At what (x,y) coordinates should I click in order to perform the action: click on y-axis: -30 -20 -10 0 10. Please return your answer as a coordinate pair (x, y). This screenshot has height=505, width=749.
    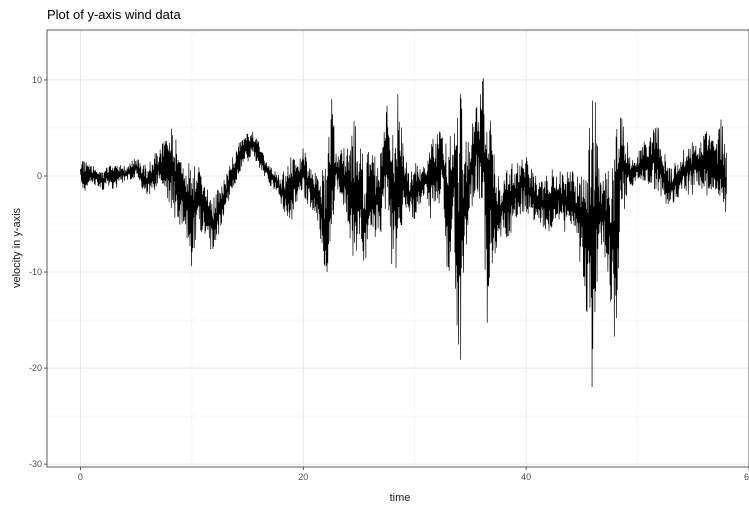
    Looking at the image, I should click on (38, 272).